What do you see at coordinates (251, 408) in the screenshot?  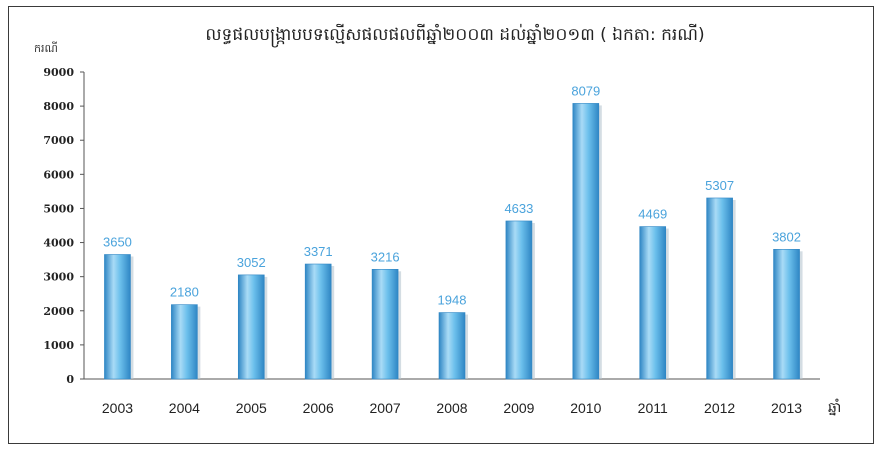 I see `x-tick-label: 2005` at bounding box center [251, 408].